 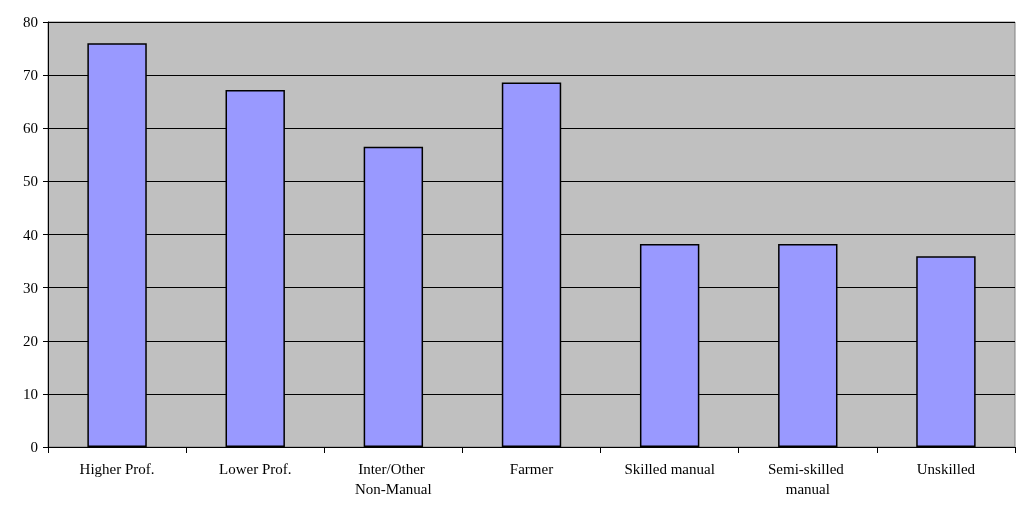 I want to click on y-tick-label: 0, so click(x=34, y=447).